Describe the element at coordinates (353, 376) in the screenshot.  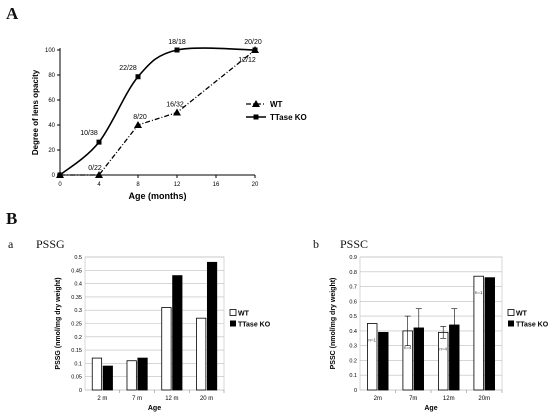
I see `pssc-y-tick-label: 0.1` at that location.